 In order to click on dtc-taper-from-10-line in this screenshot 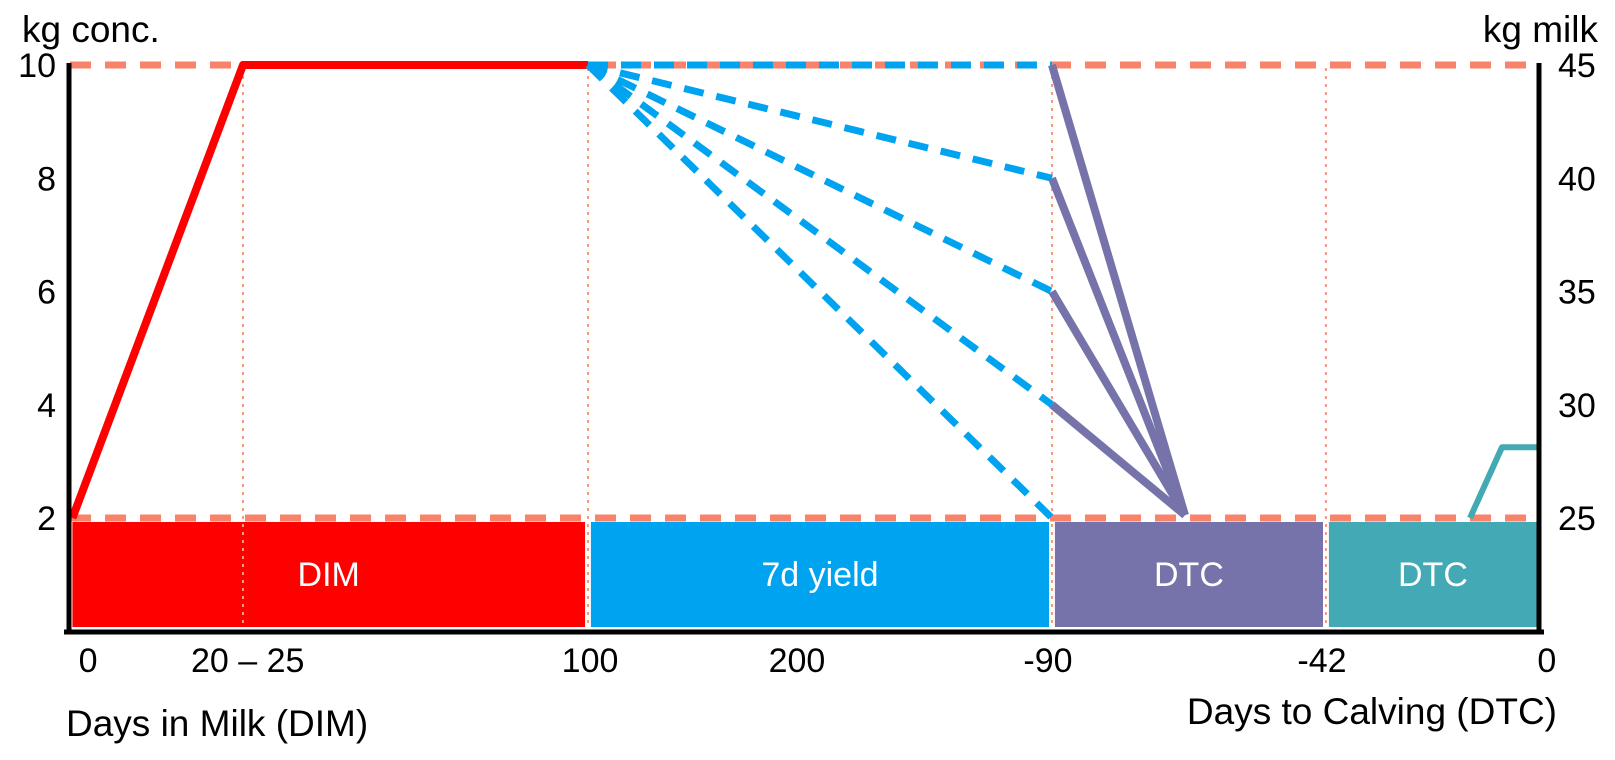, I will do `click(1118, 290)`.